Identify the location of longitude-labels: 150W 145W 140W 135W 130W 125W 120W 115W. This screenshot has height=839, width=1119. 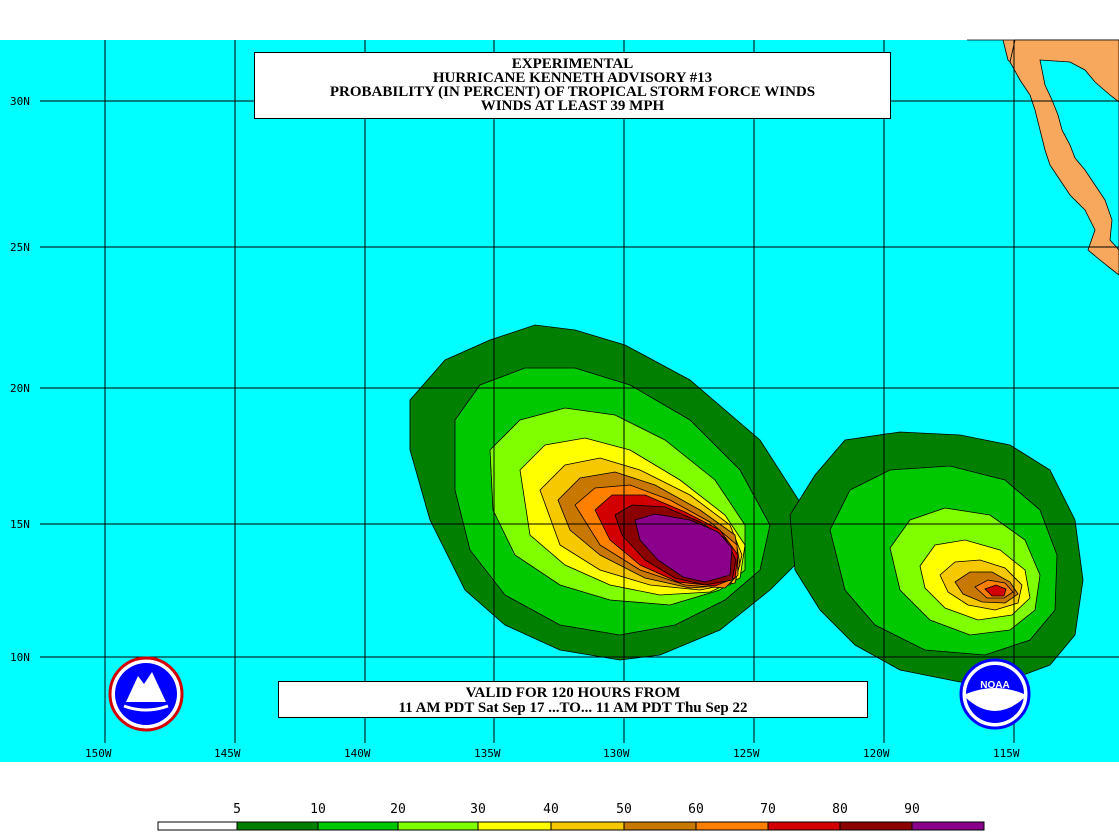
(552, 753).